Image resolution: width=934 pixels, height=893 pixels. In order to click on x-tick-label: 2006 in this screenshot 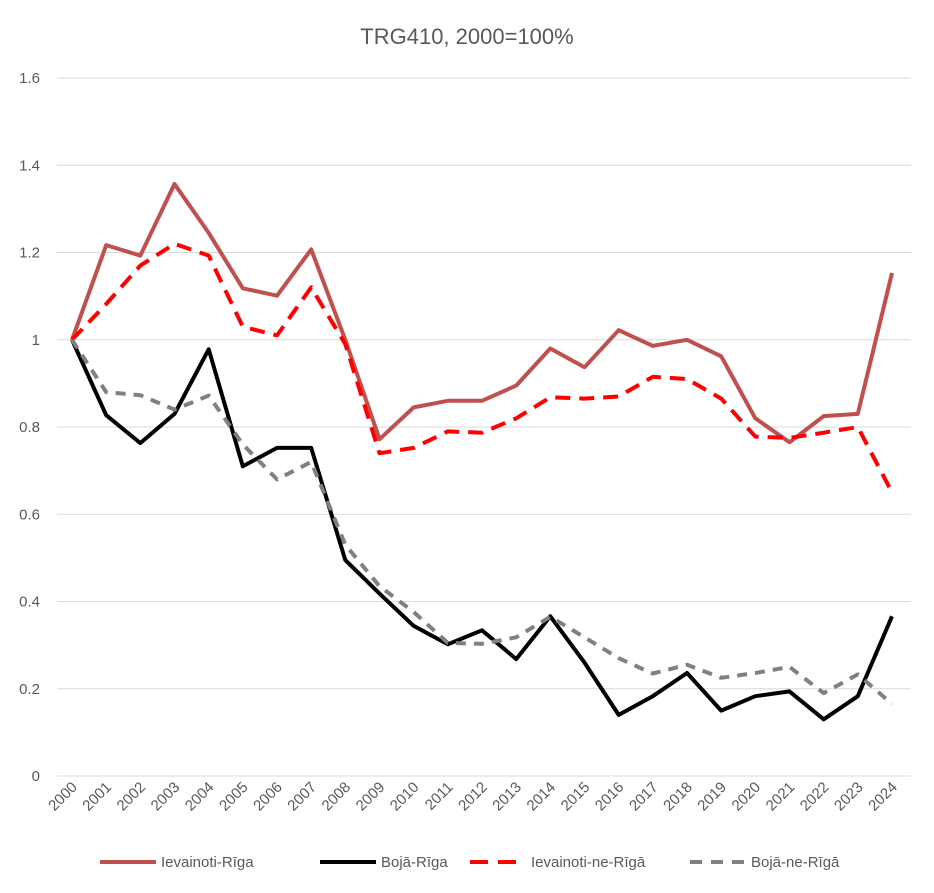, I will do `click(268, 797)`.